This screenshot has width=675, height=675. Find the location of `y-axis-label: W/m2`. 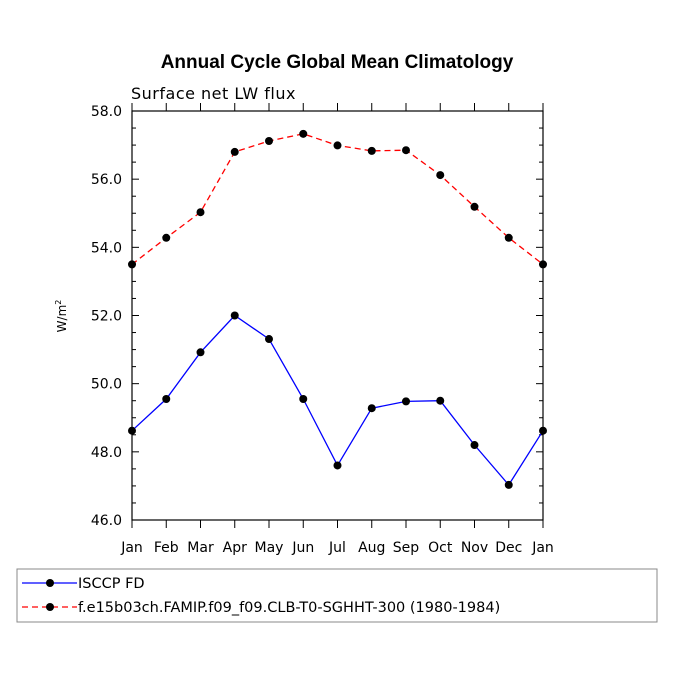

y-axis-label: W/m2 is located at coordinates (61, 316).